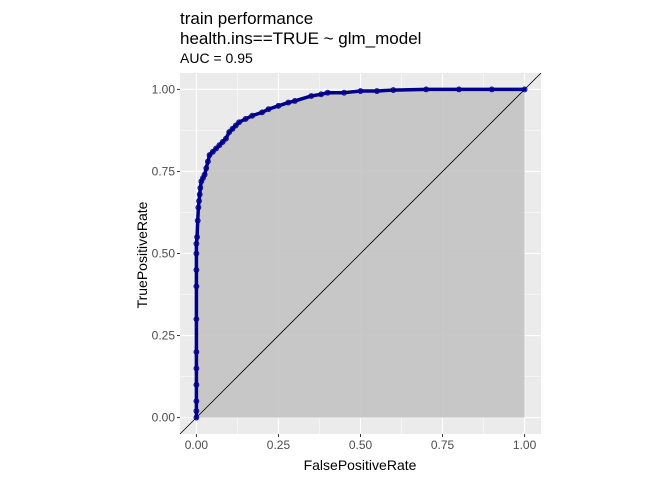  What do you see at coordinates (246, 18) in the screenshot?
I see `chart-title-line-1: train performance` at bounding box center [246, 18].